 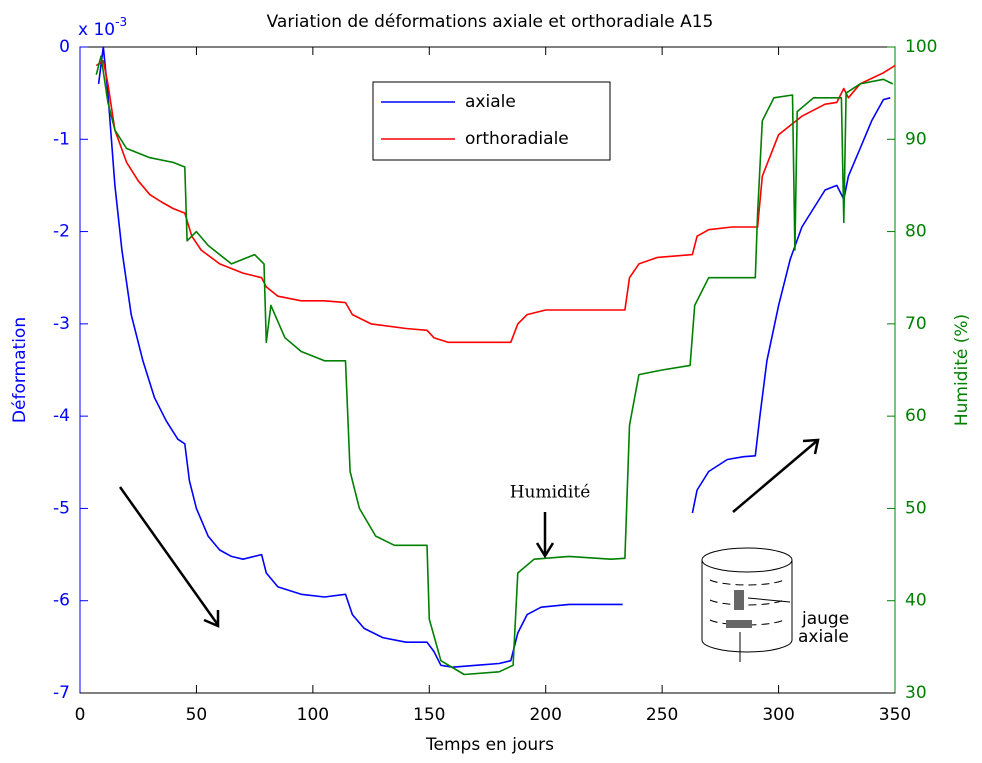 I want to click on x-axis-label: Temps en jours, so click(x=489, y=745).